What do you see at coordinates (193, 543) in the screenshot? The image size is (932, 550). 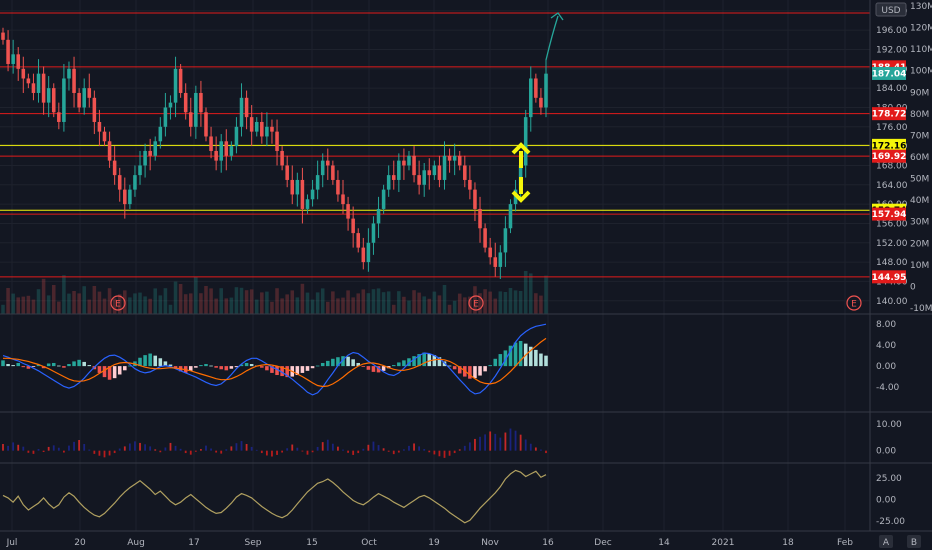 I see `time-tick-label: 17` at bounding box center [193, 543].